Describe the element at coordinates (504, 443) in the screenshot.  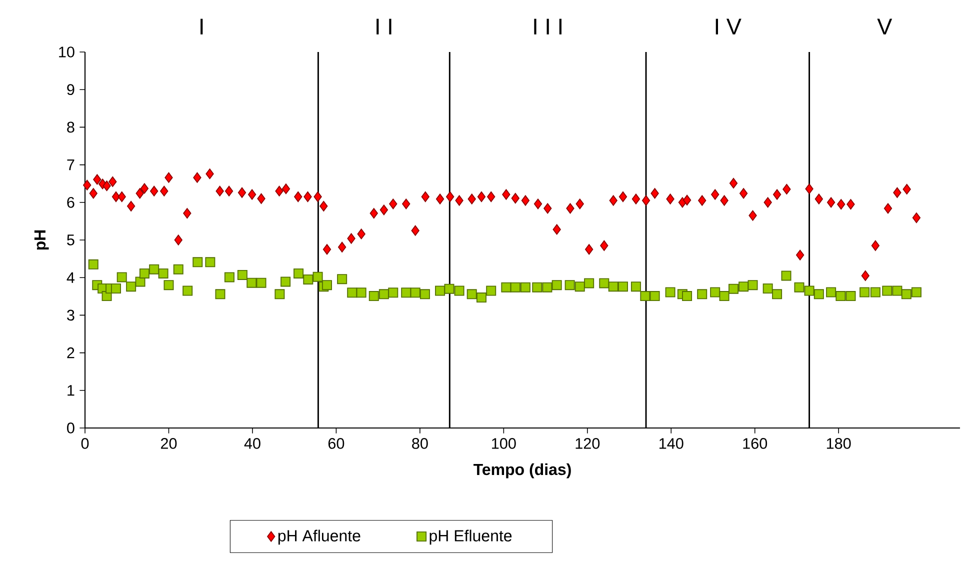
I see `x-tick-label: 100` at that location.